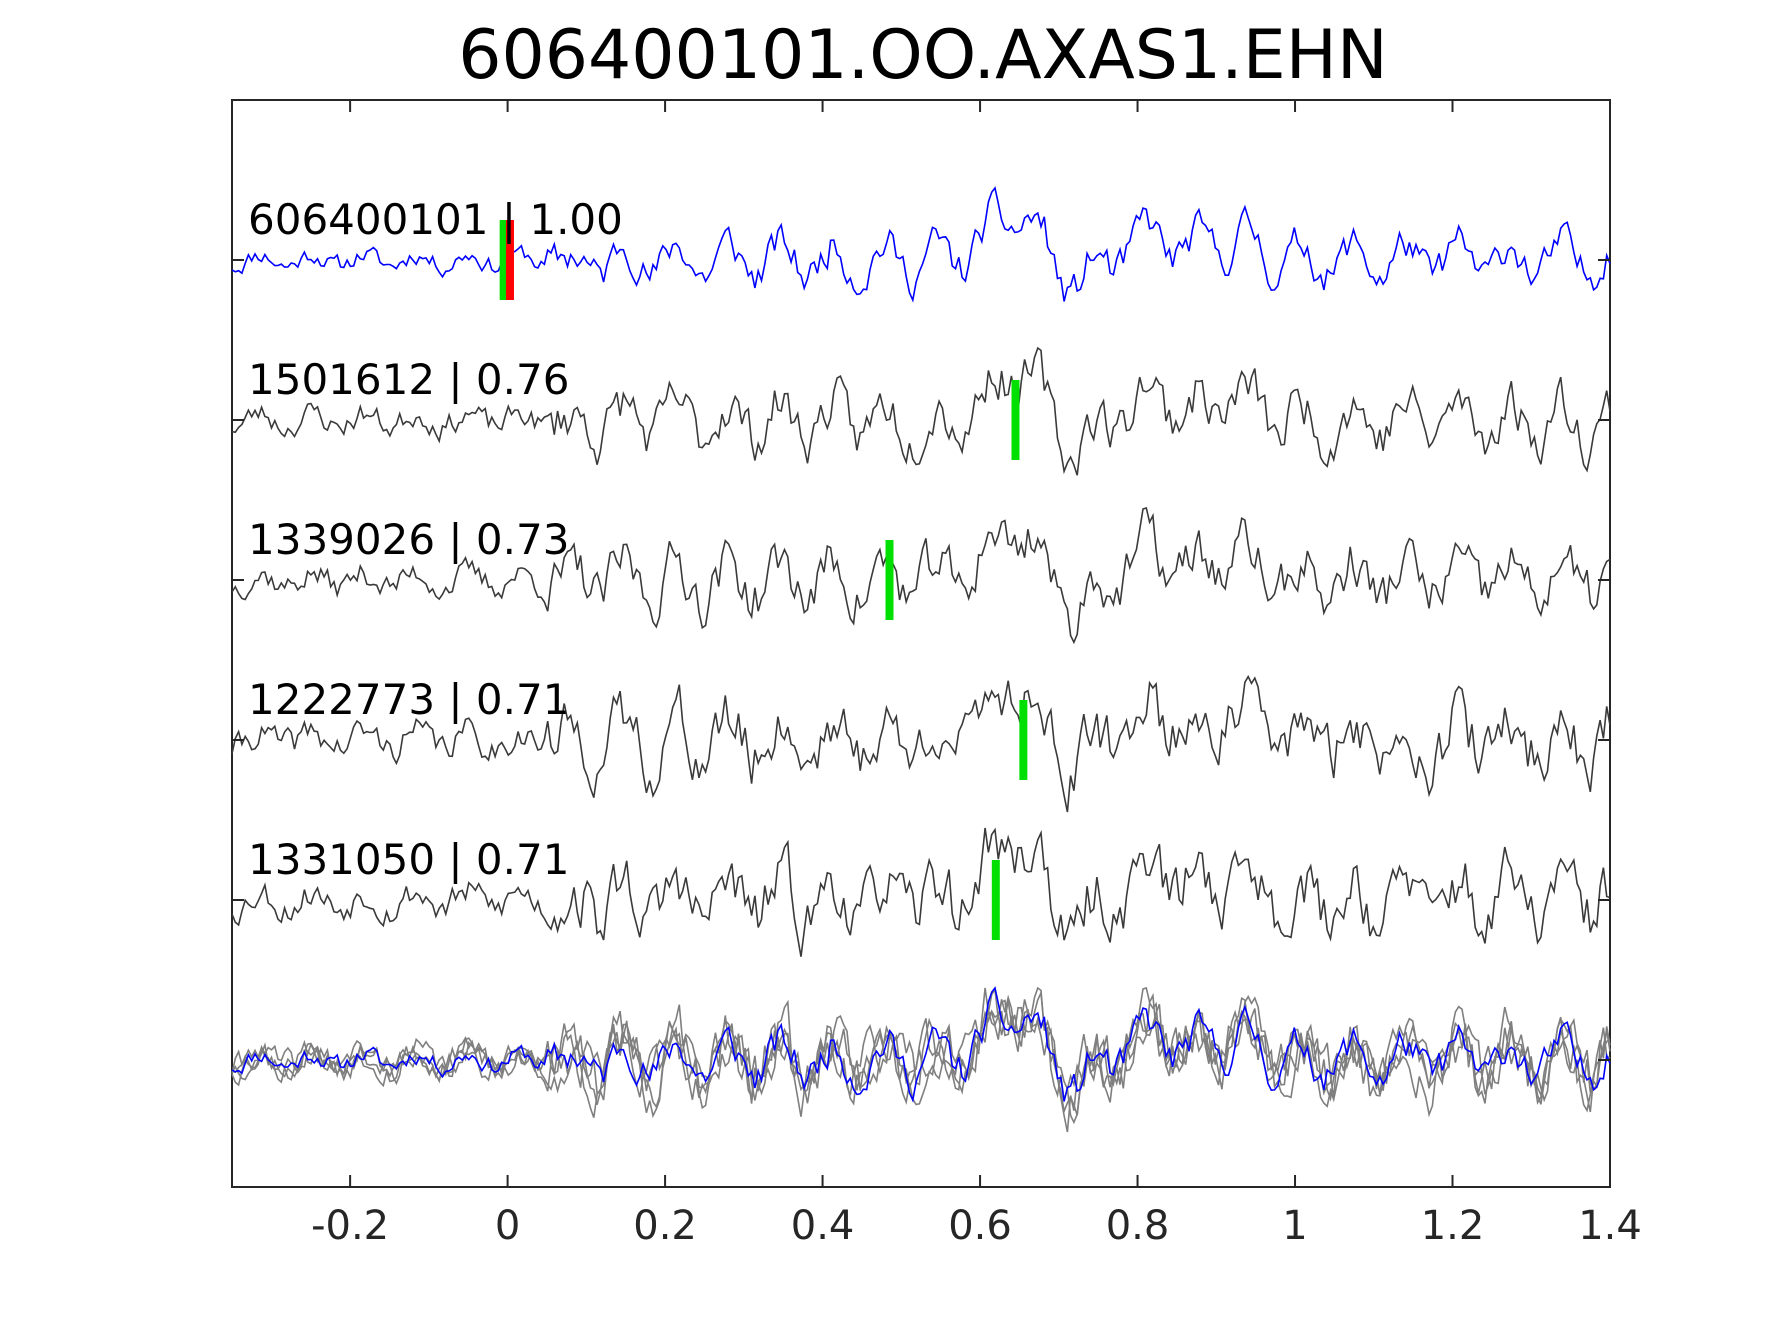 Image resolution: width=1768 pixels, height=1326 pixels. What do you see at coordinates (350, 1226) in the screenshot?
I see `x-tick-label: -0.2` at bounding box center [350, 1226].